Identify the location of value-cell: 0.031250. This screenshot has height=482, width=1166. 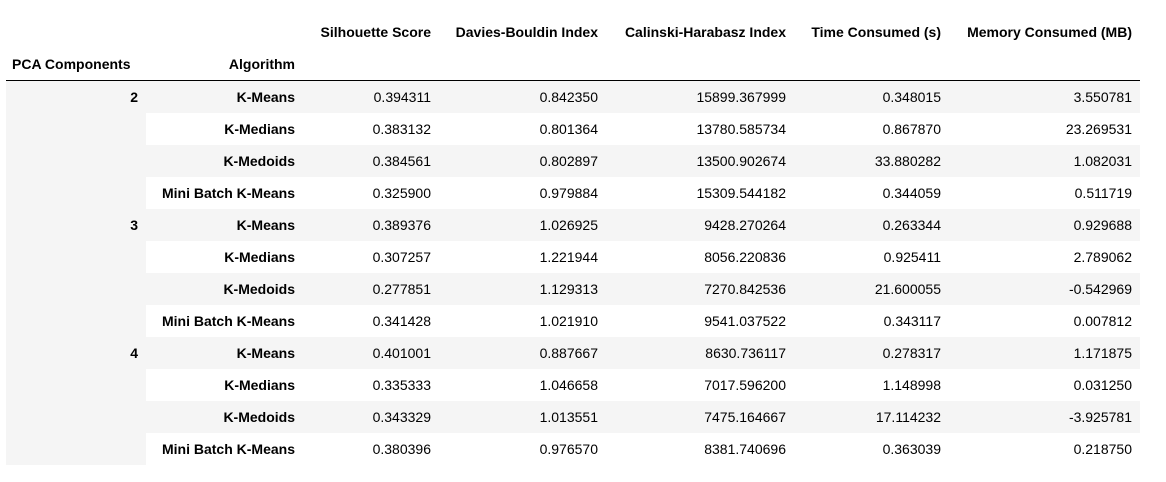
(1102, 385).